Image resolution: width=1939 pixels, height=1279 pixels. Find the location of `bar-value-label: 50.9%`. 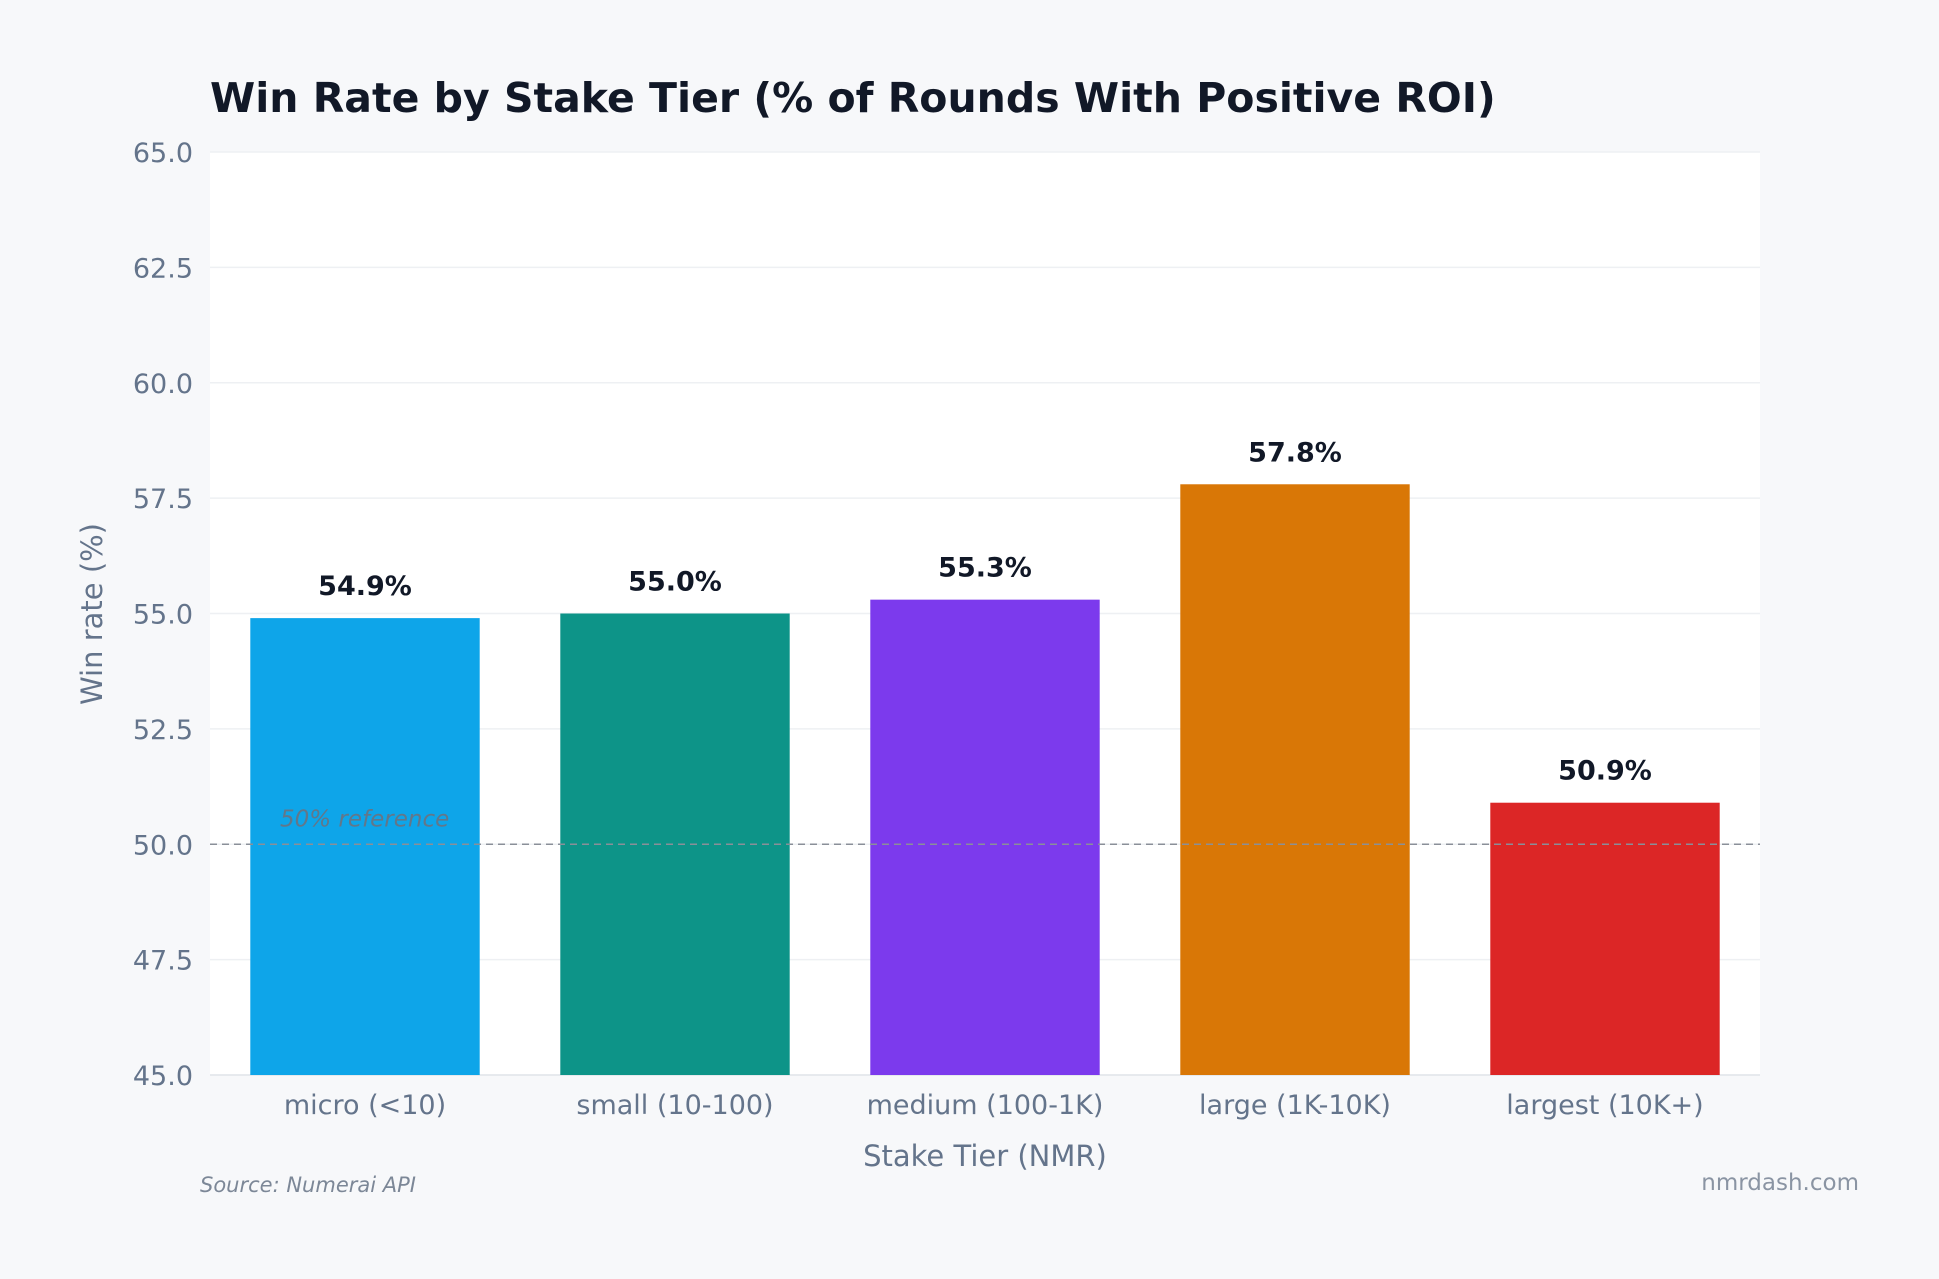

bar-value-label: 50.9% is located at coordinates (1605, 771).